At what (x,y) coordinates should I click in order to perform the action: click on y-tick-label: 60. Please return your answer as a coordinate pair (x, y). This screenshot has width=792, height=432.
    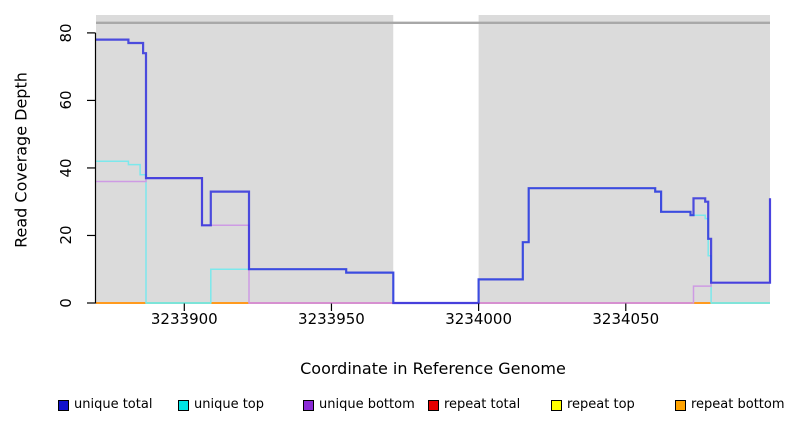
    Looking at the image, I should click on (66, 100).